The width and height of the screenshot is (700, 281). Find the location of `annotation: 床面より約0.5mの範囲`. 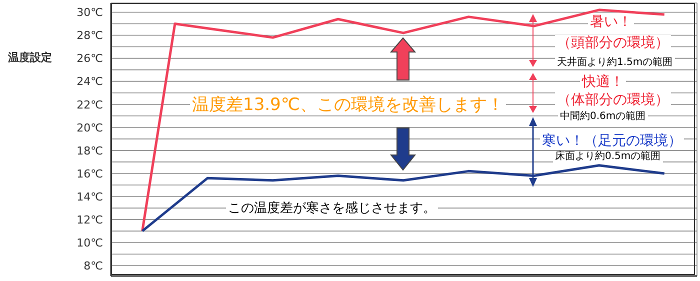

annotation: 床面より約0.5mの範囲 is located at coordinates (608, 157).